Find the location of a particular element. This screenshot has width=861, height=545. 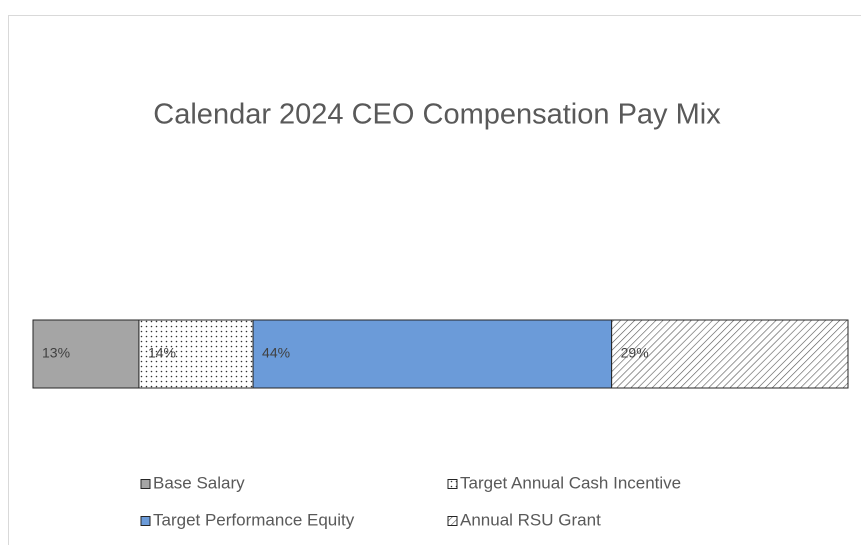

legend-label: Base Salary is located at coordinates (199, 482).